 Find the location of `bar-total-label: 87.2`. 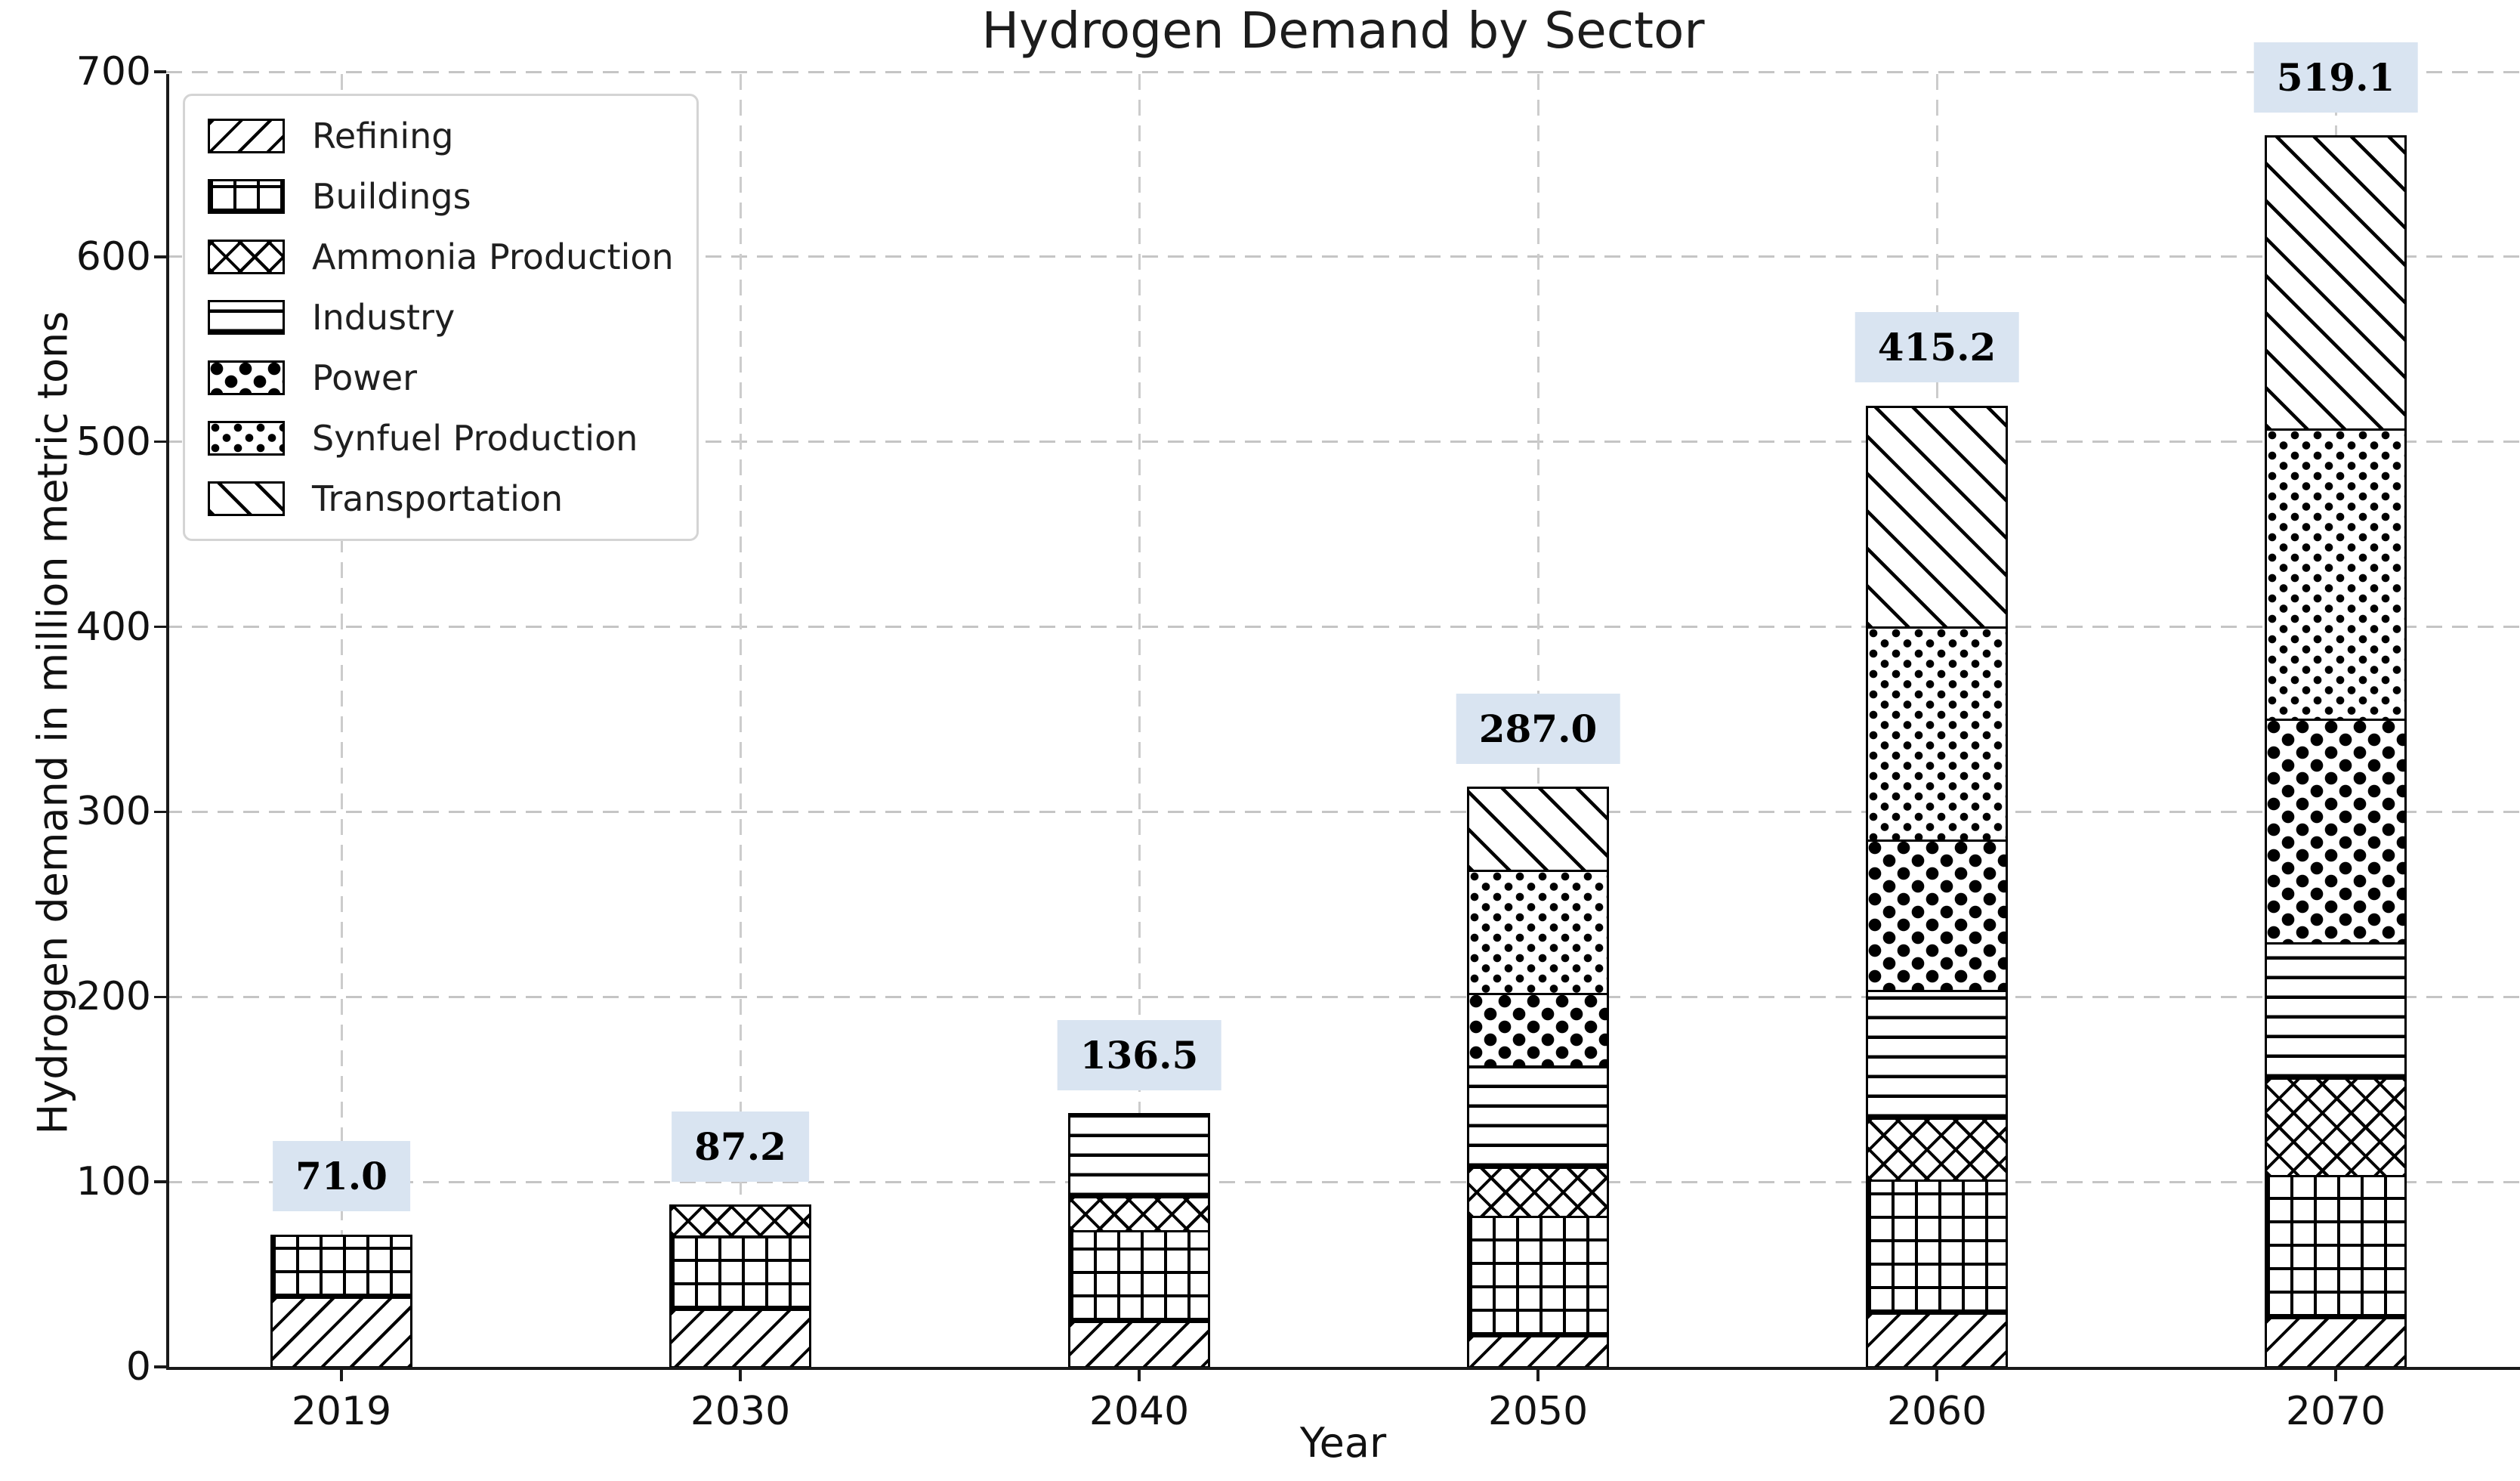

bar-total-label: 87.2 is located at coordinates (740, 1146).